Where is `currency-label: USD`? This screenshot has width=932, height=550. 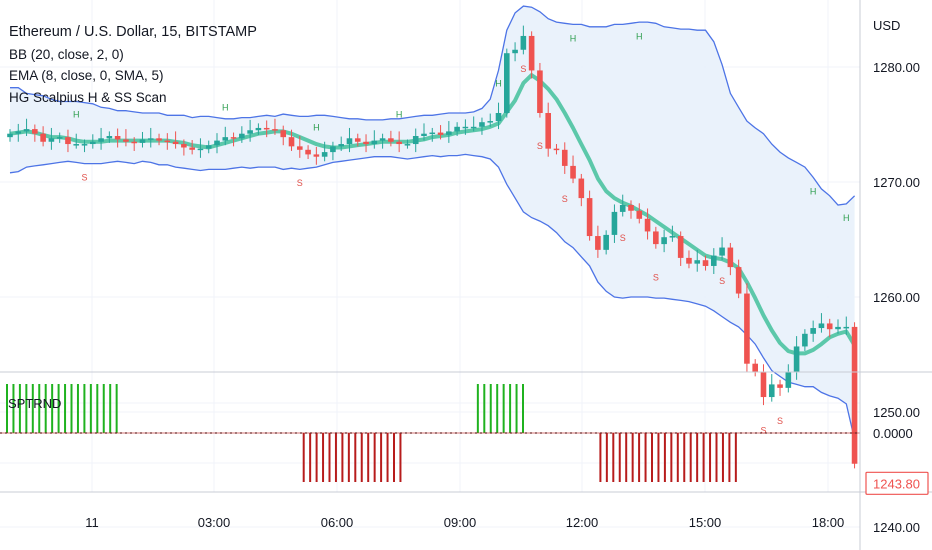 currency-label: USD is located at coordinates (886, 25).